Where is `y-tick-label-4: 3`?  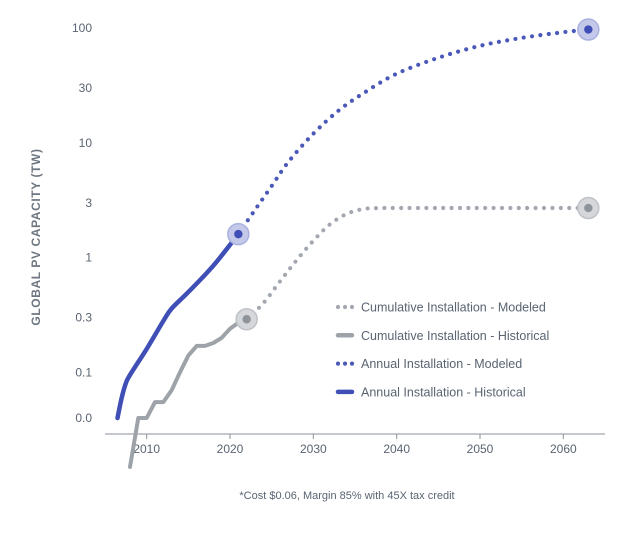
y-tick-label-4: 3 is located at coordinates (88, 203).